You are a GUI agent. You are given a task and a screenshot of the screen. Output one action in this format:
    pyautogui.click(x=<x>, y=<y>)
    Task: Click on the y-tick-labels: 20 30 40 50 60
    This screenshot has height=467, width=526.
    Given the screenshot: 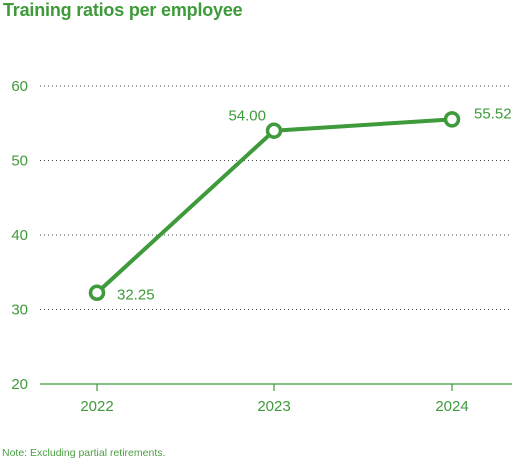 What is the action you would take?
    pyautogui.click(x=19, y=235)
    